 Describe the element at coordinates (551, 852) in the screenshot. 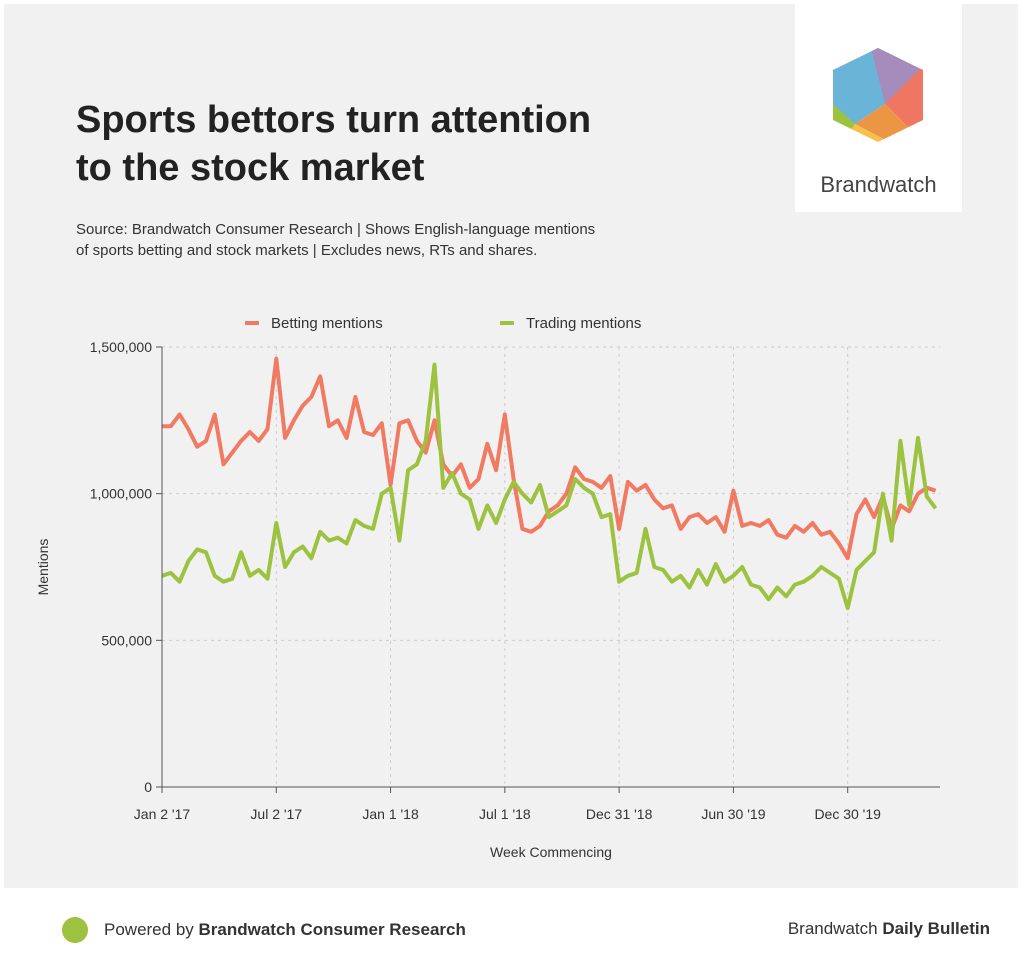

I see `x-axis-label: Week Commencing` at that location.